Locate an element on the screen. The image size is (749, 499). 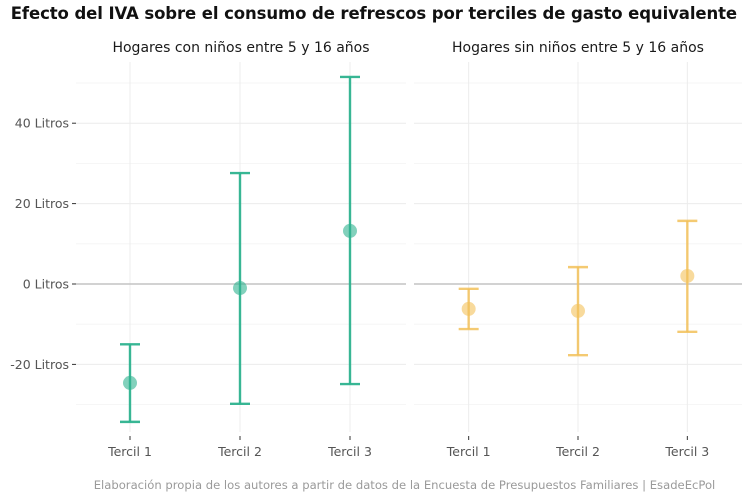
panel-title: Hogares con niños entre 5 y 16 años is located at coordinates (240, 48).